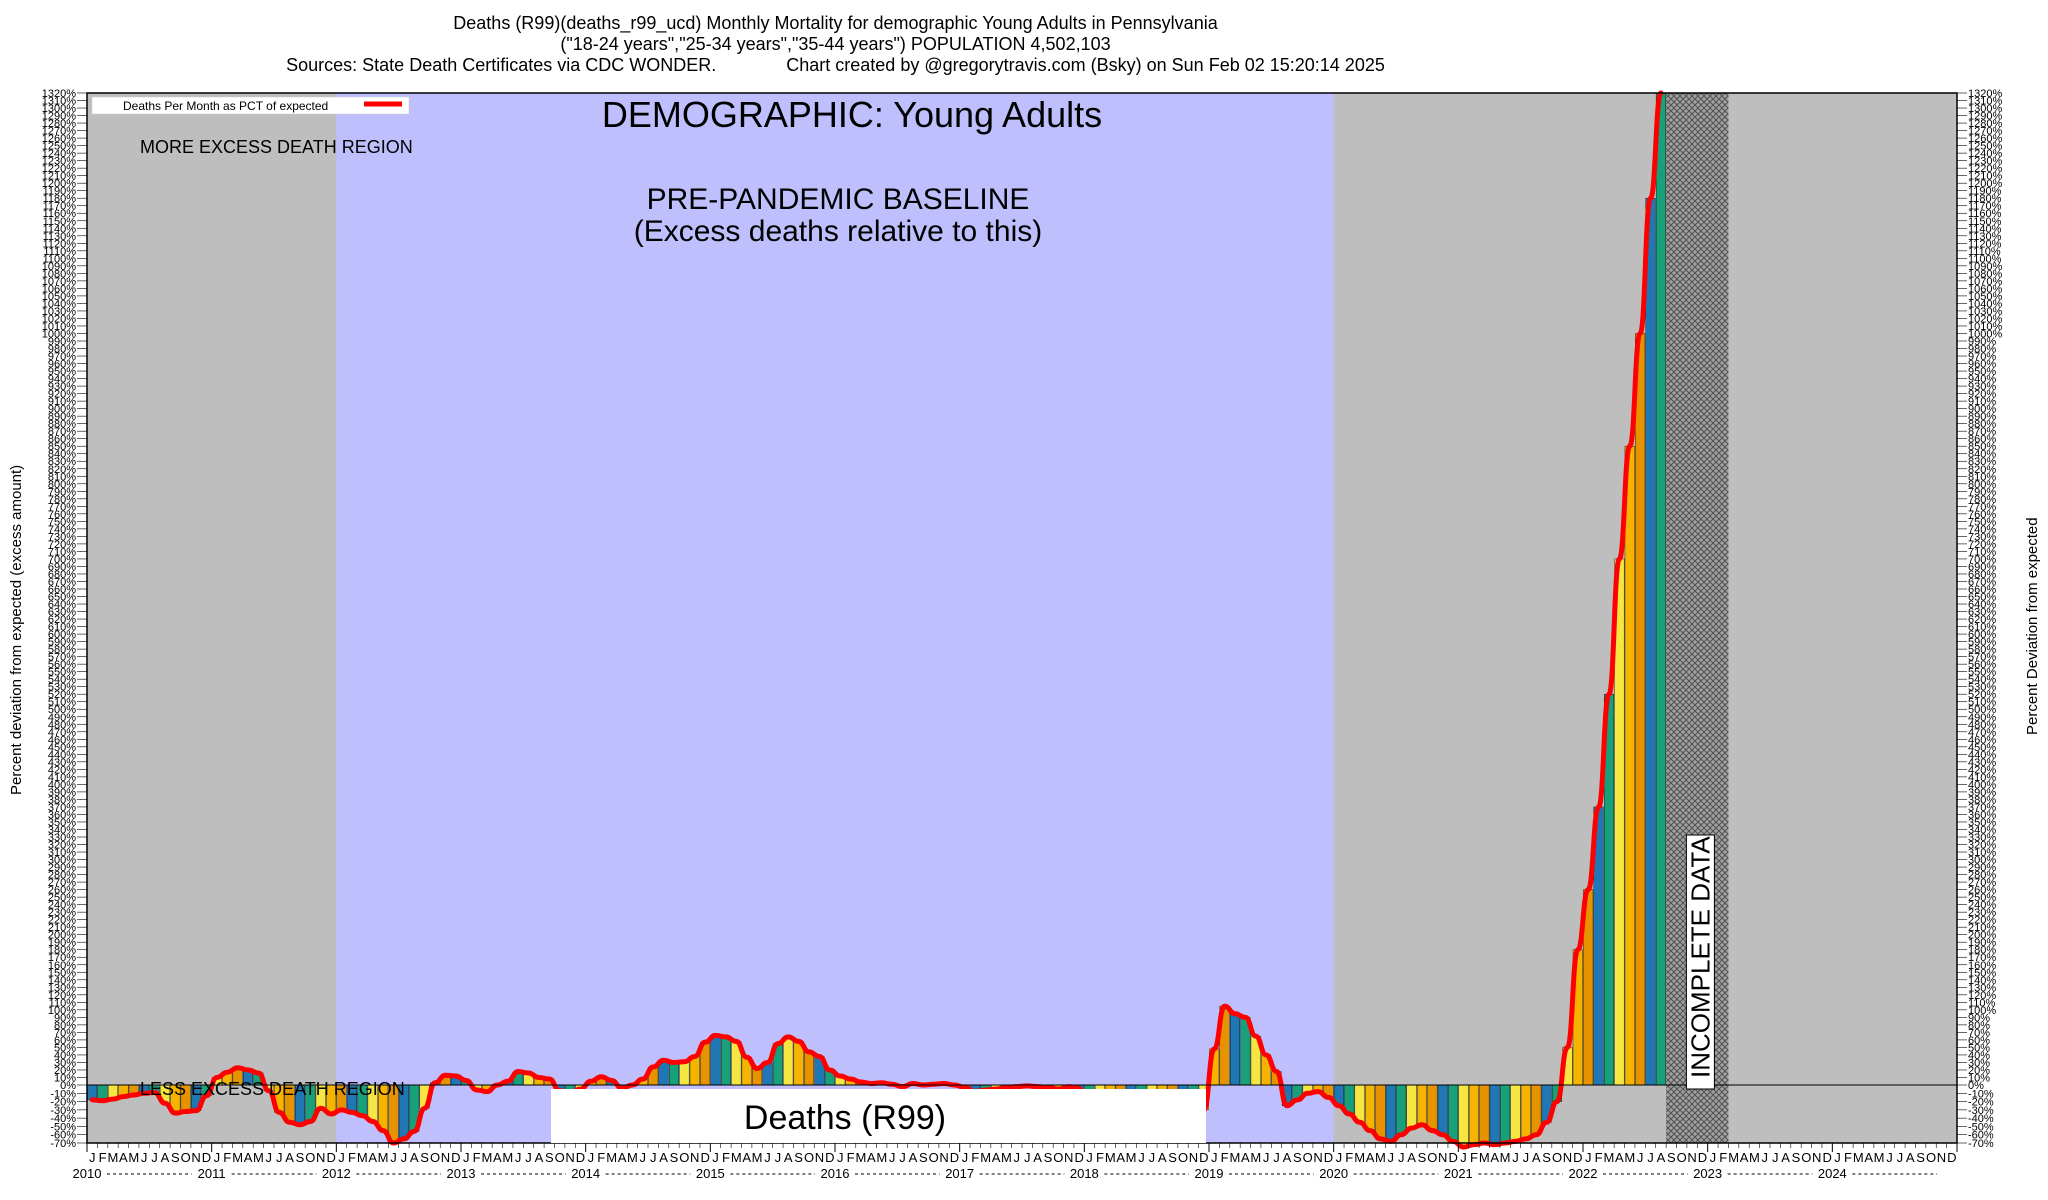  Describe the element at coordinates (1985, 259) in the screenshot. I see `y-tick-label-right: 1100%` at that location.